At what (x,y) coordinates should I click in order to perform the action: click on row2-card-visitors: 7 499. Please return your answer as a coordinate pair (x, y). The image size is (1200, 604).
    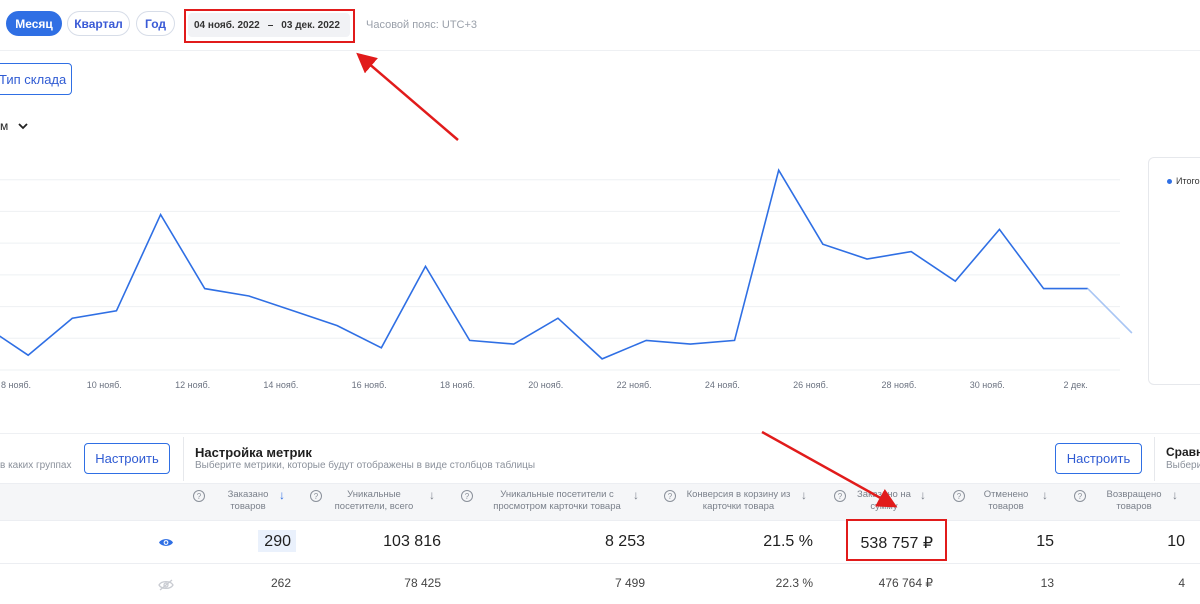
    Looking at the image, I should click on (629, 583).